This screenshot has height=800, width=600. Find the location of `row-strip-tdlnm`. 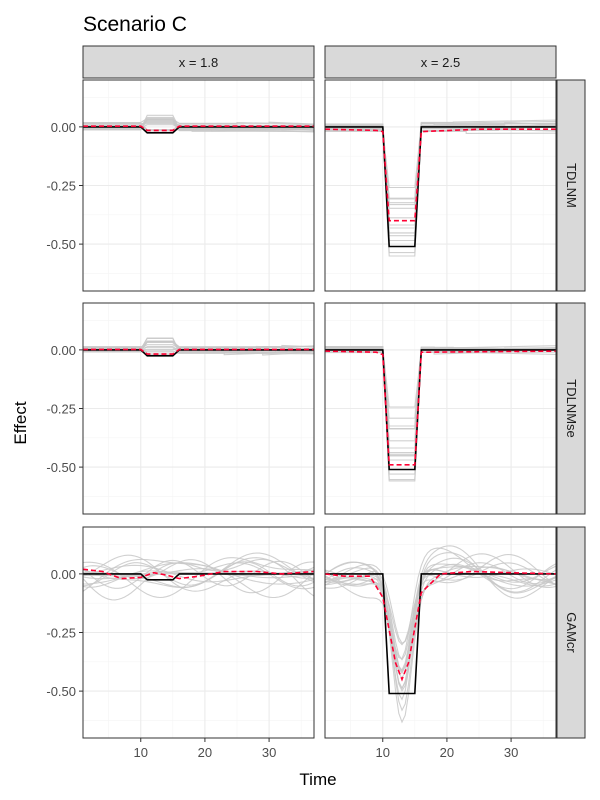

row-strip-tdlnm is located at coordinates (571, 185).